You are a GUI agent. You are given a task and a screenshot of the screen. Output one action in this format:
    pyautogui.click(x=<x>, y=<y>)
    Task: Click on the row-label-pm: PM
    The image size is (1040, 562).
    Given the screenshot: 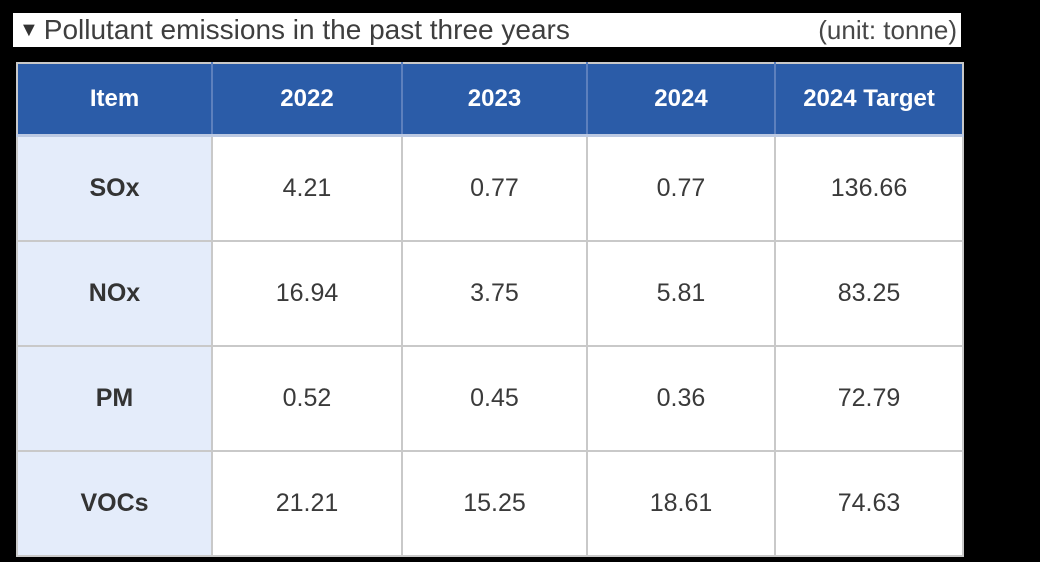 What is the action you would take?
    pyautogui.click(x=114, y=398)
    